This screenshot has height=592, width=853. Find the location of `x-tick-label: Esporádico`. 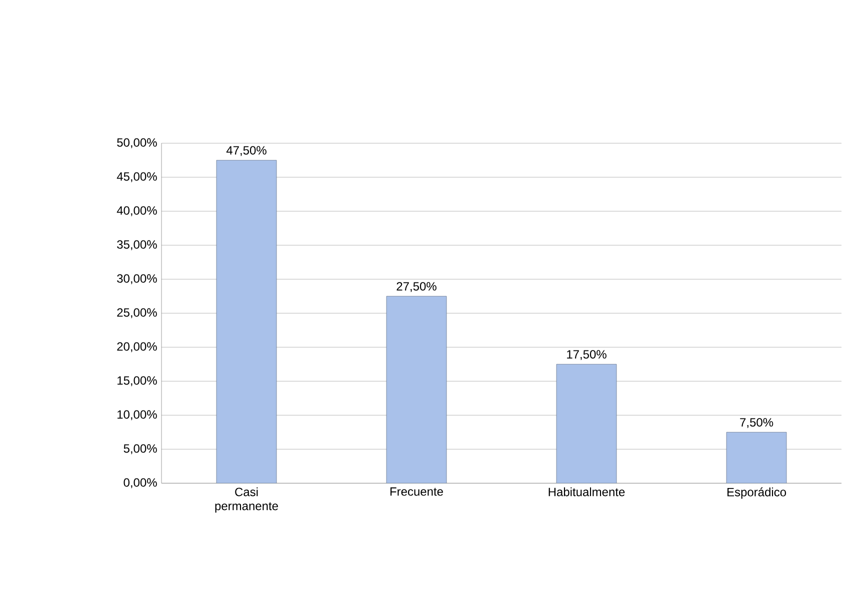

x-tick-label: Esporádico is located at coordinates (756, 493).